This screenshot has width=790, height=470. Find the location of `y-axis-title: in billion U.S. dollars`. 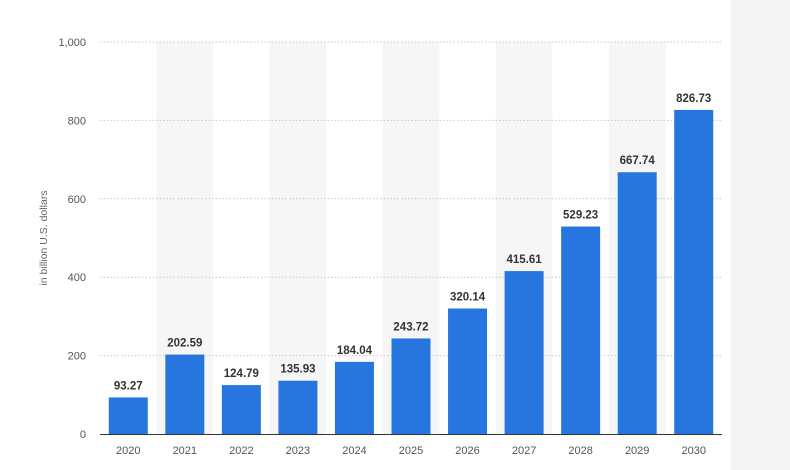

y-axis-title: in billion U.S. dollars is located at coordinates (44, 237).